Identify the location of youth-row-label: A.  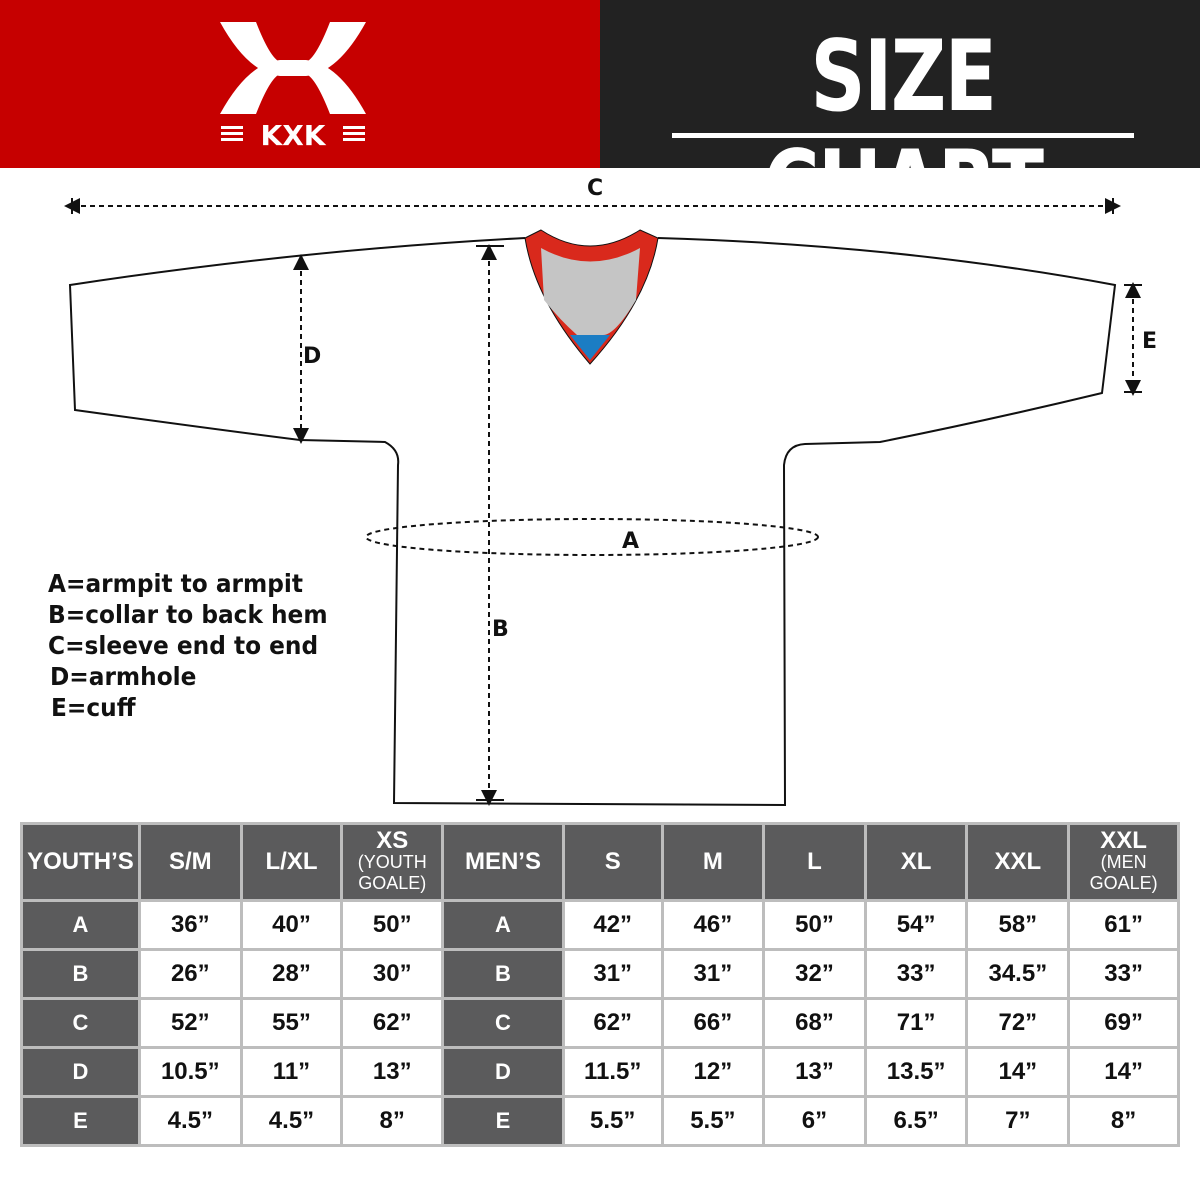
(80, 925).